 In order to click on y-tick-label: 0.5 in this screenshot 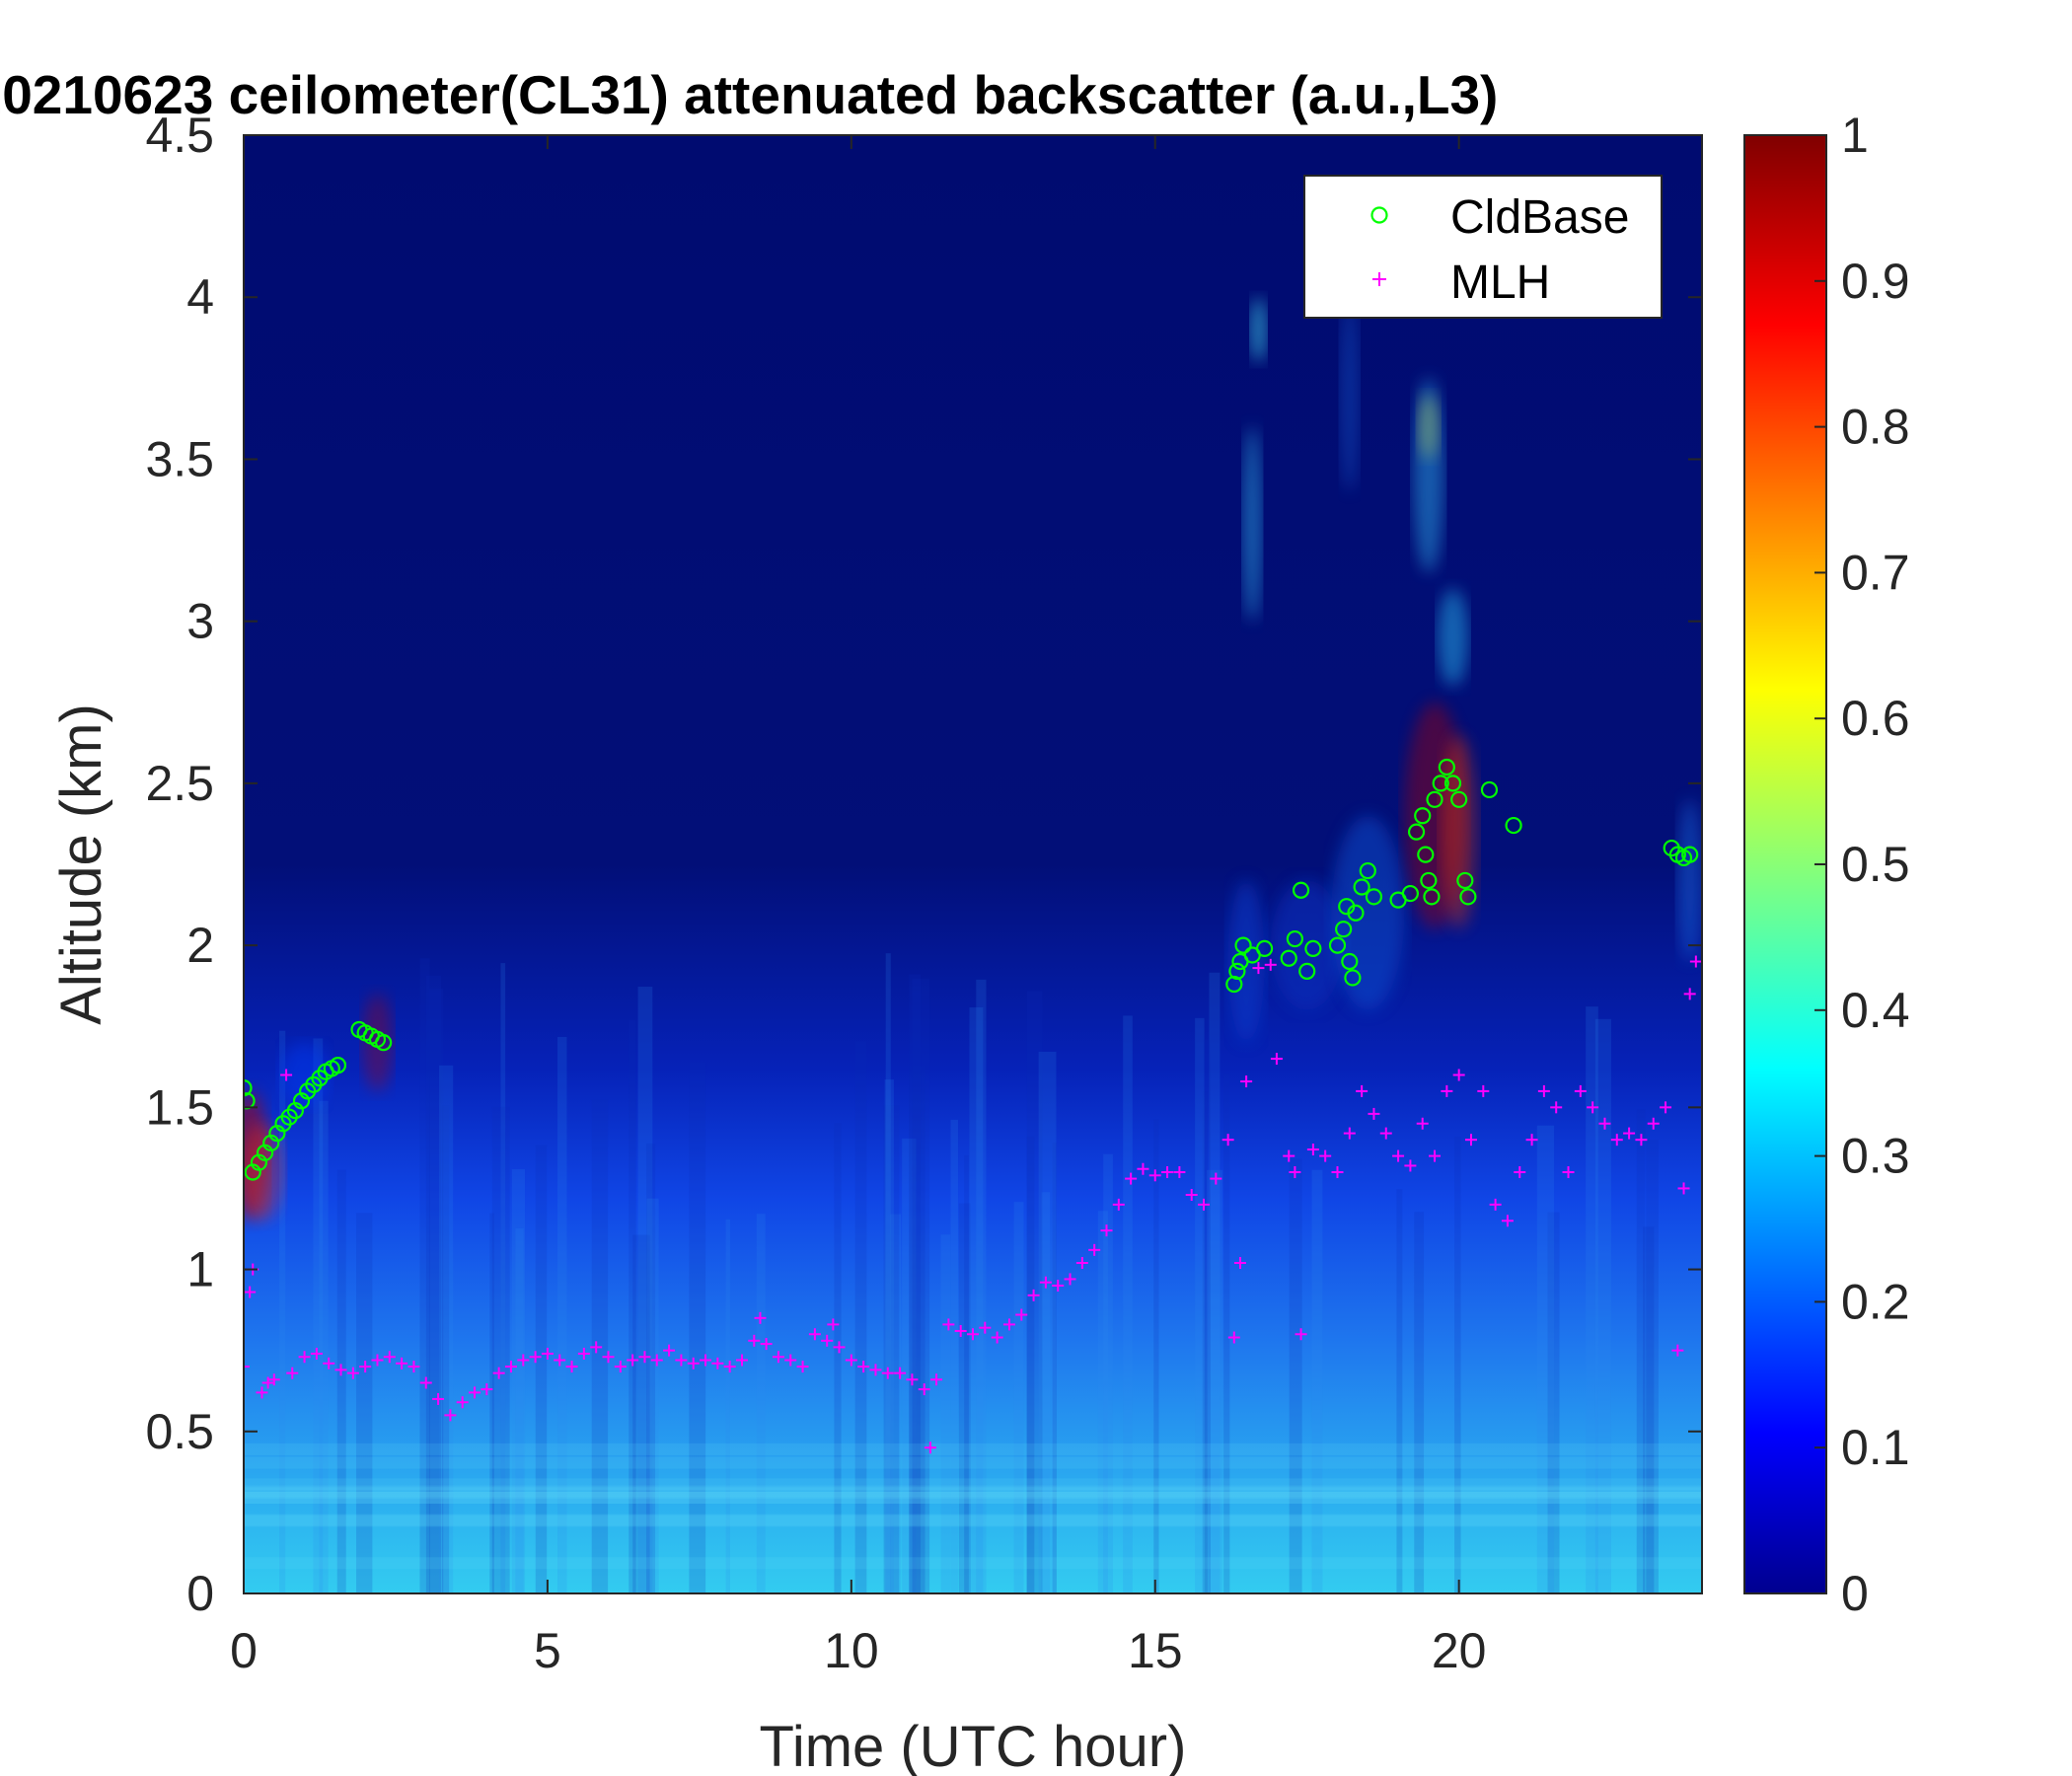, I will do `click(179, 1432)`.